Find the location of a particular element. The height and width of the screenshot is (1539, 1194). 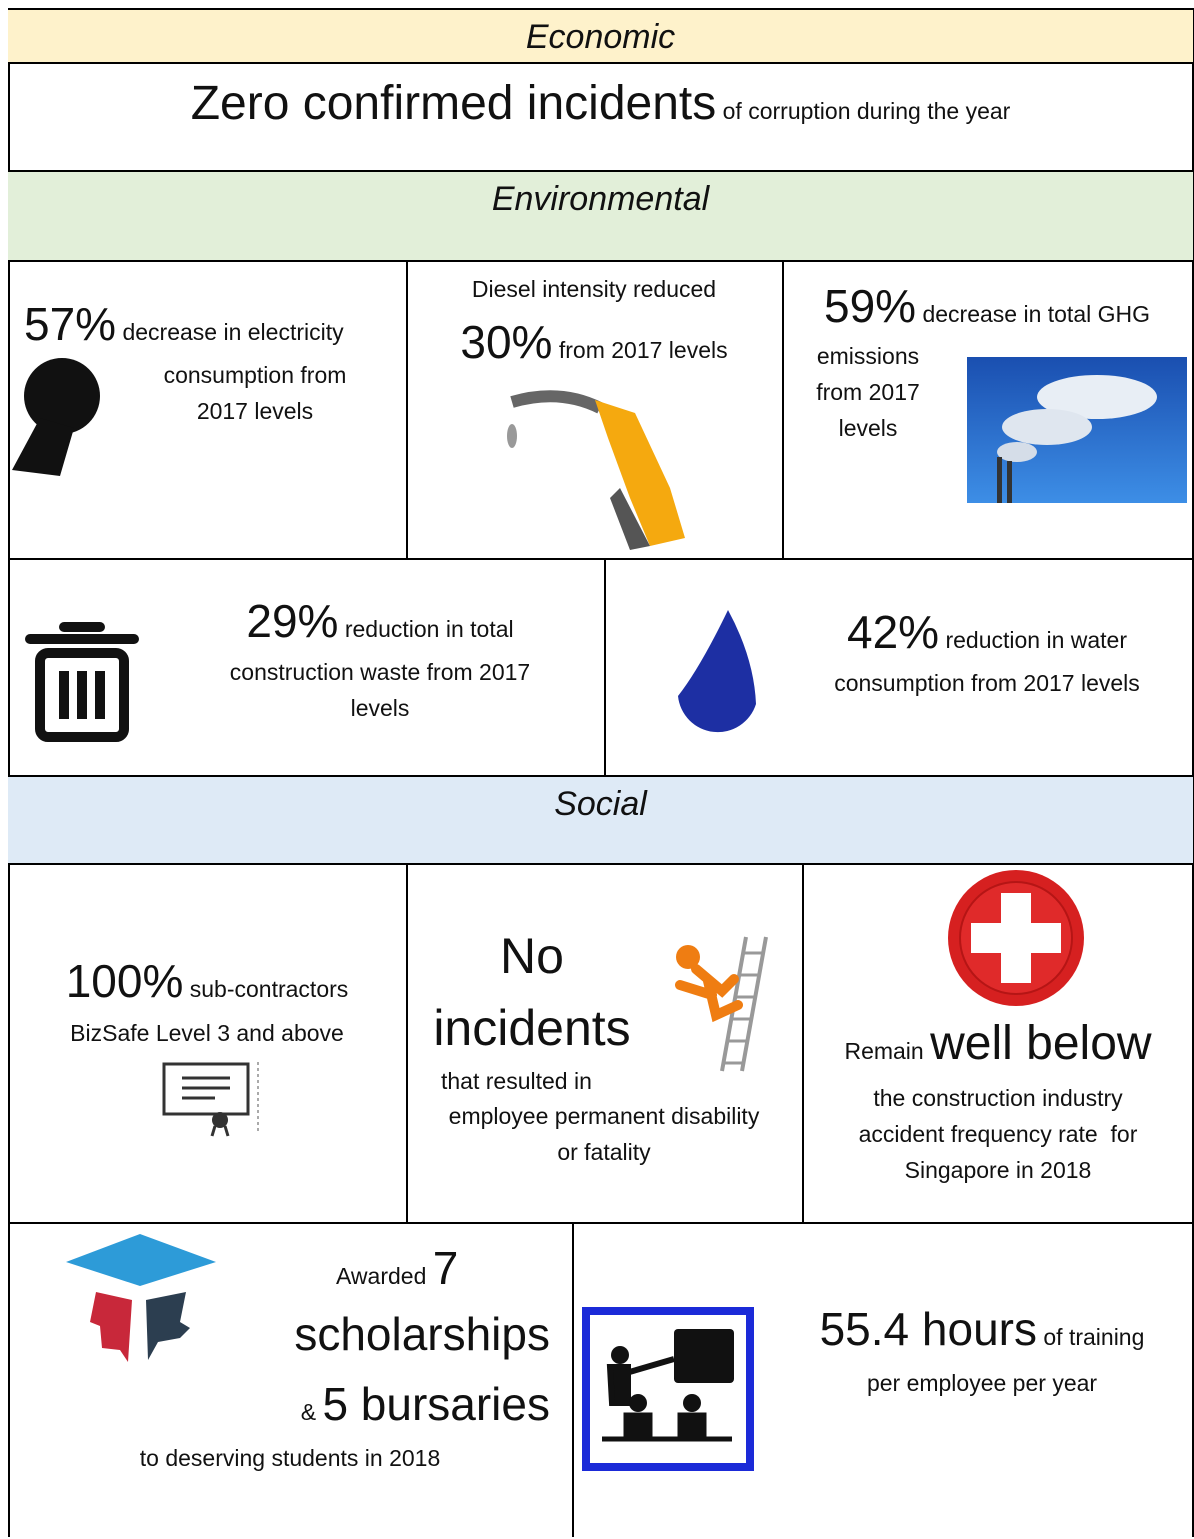

text: of training is located at coordinates (1094, 1337).